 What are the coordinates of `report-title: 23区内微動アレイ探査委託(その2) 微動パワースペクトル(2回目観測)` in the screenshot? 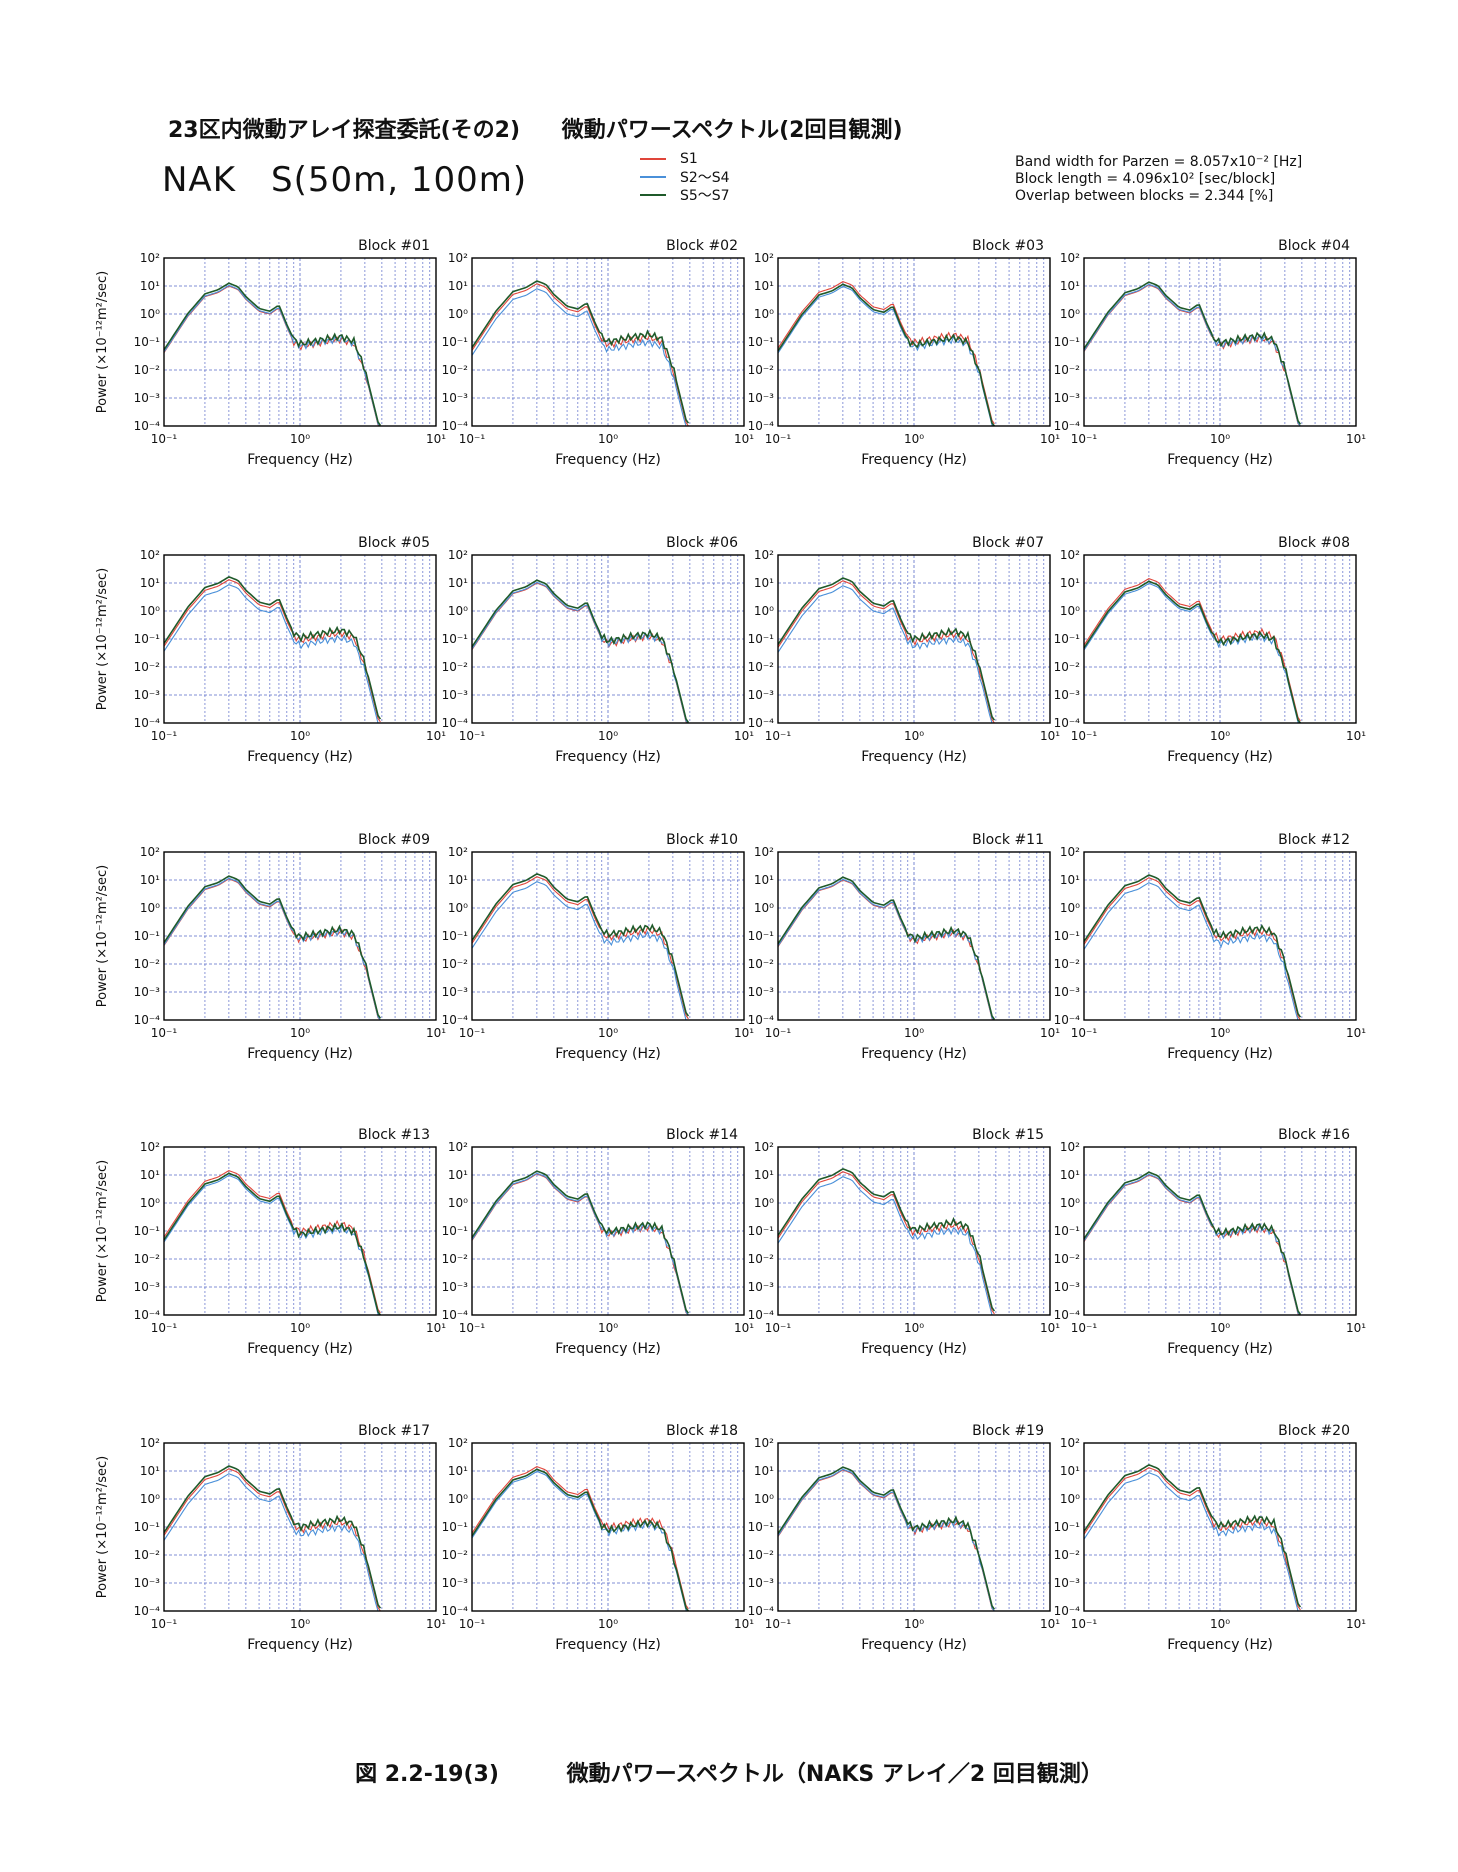 It's located at (535, 128).